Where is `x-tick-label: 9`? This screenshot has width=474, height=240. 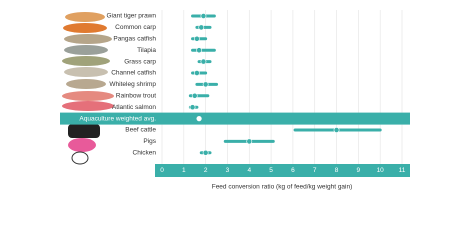 x-tick-label: 9 is located at coordinates (359, 170).